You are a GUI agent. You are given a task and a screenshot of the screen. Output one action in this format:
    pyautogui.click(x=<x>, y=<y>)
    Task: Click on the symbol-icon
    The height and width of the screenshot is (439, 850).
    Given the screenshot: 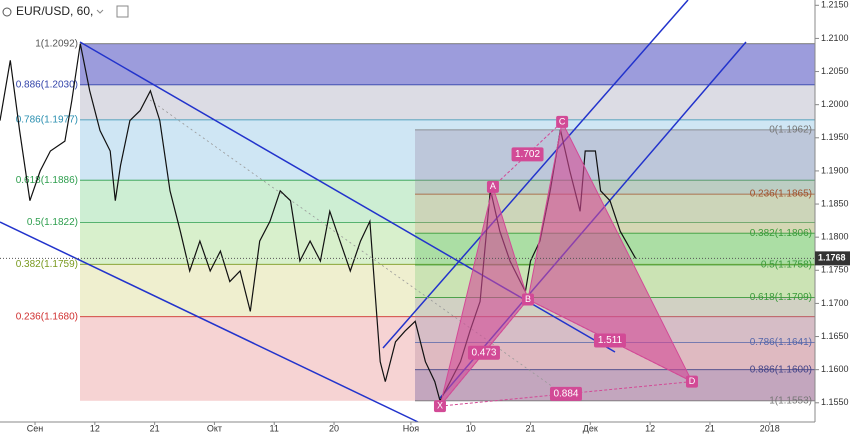 What is the action you would take?
    pyautogui.click(x=7, y=12)
    